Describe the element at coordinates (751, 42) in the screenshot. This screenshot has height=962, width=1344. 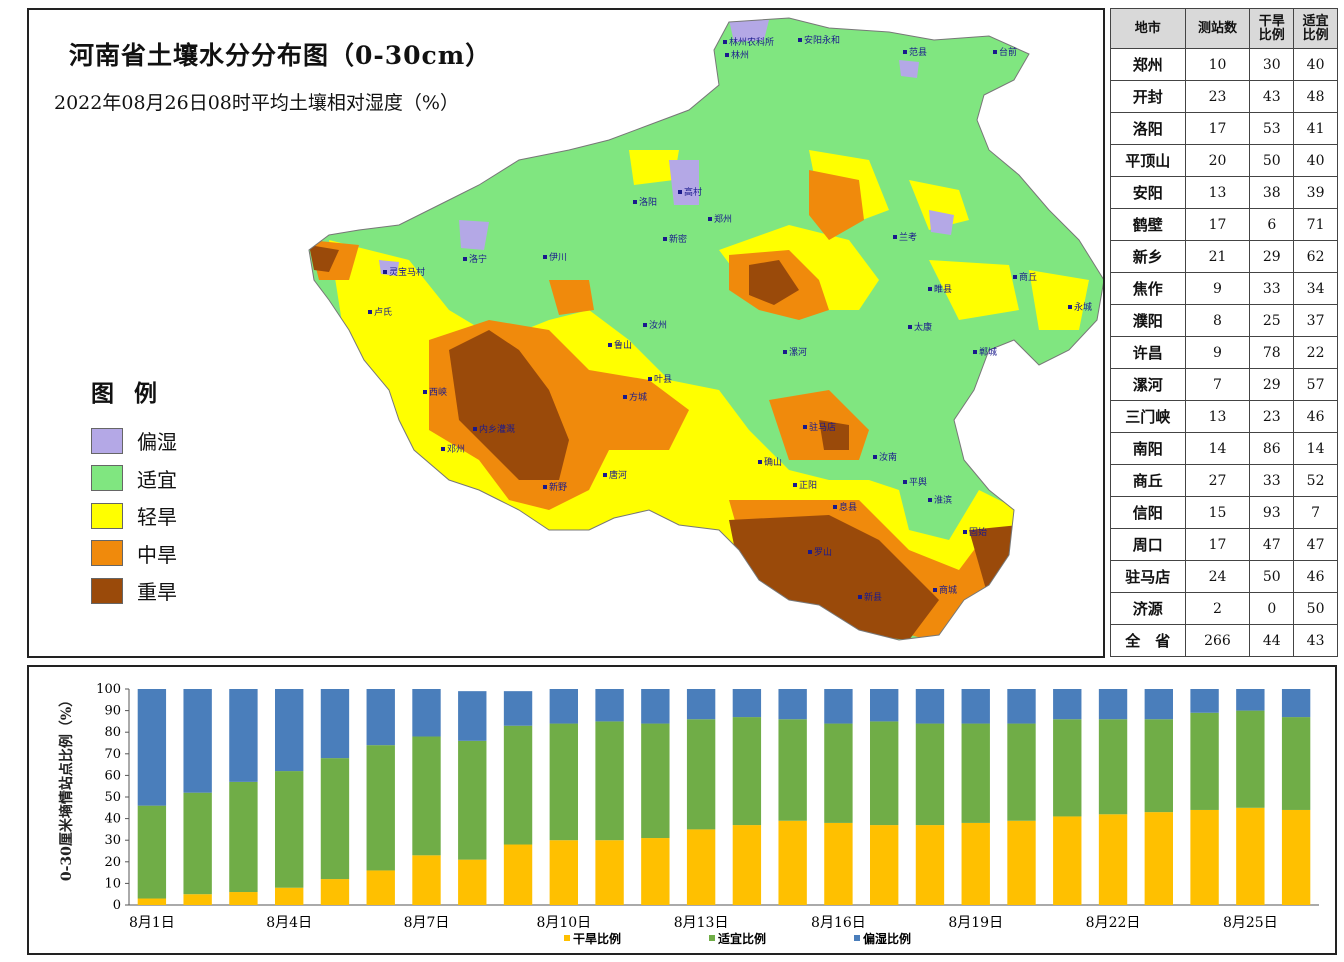
I see `place-label: 林州农科所` at that location.